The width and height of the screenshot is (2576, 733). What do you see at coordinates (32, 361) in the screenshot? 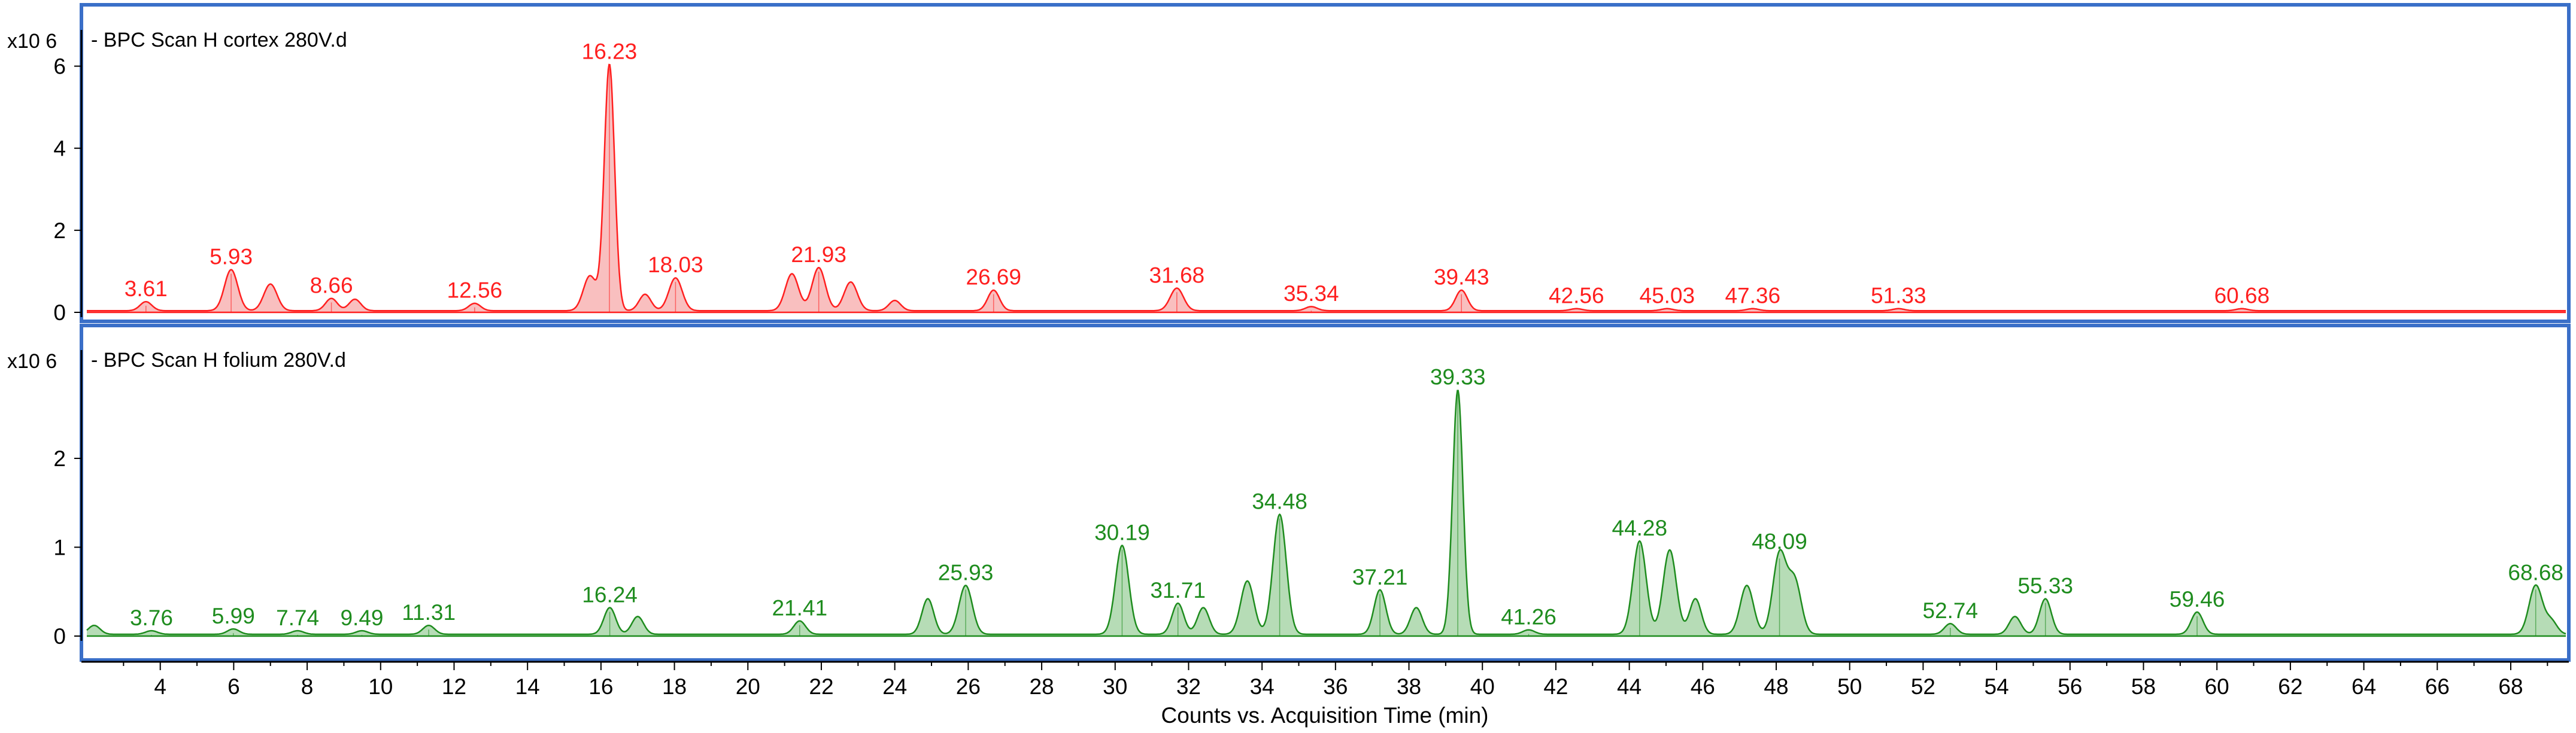
I see `panel-folium-y-scale: x10 6` at bounding box center [32, 361].